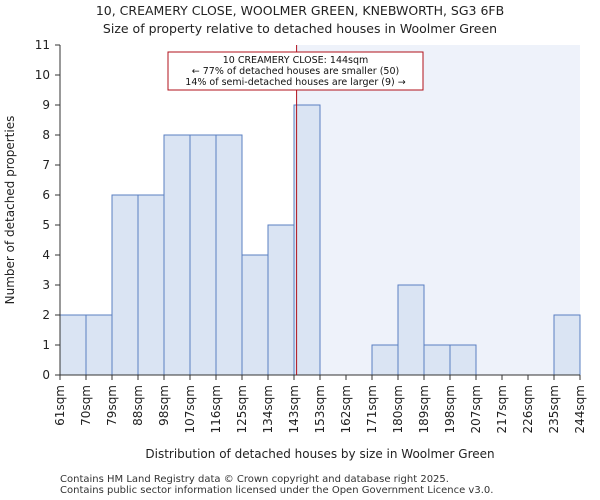 The image size is (600, 500). What do you see at coordinates (42, 75) in the screenshot?
I see `y-tick-label: 10` at bounding box center [42, 75].